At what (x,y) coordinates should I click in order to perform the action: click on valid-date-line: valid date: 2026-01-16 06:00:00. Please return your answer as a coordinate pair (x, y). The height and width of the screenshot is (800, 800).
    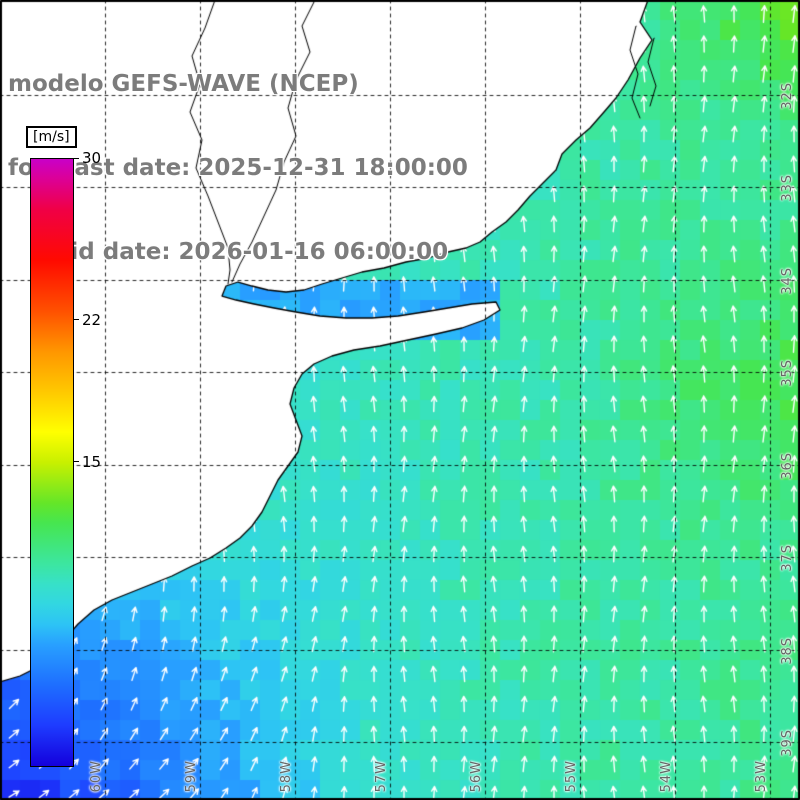
    Looking at the image, I should click on (228, 252).